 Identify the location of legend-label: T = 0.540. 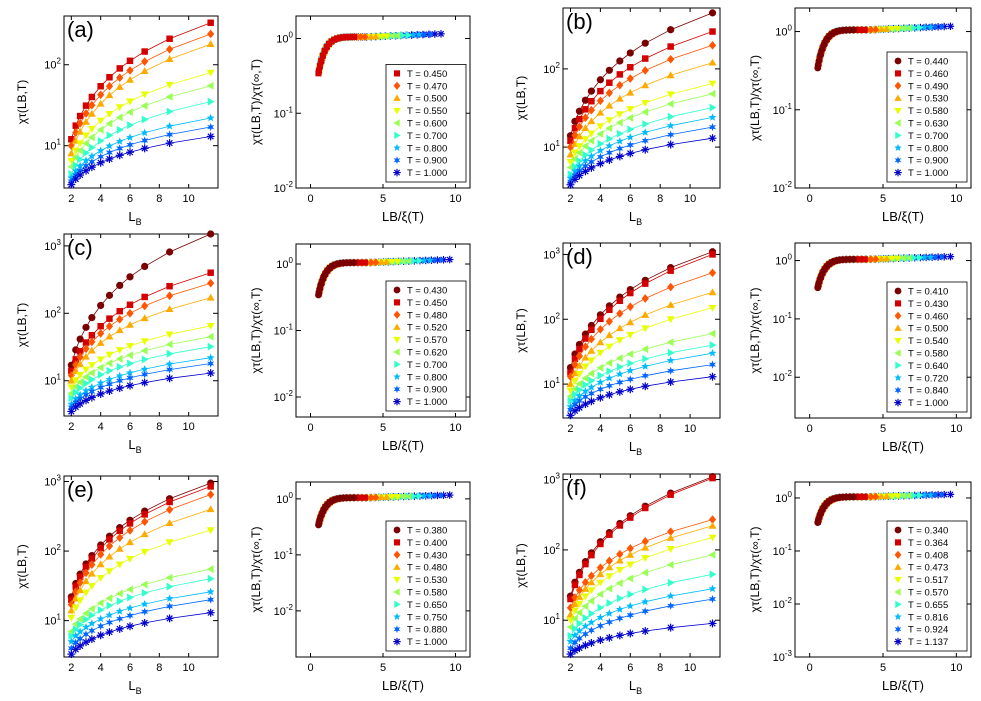
(928, 341).